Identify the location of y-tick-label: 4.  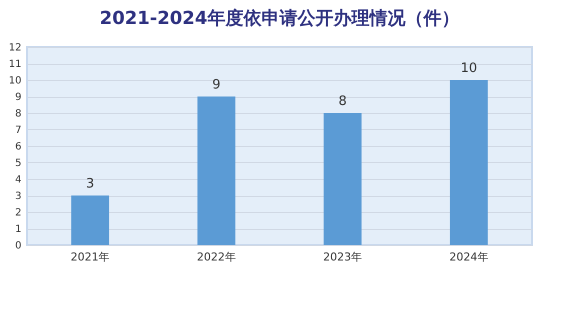
(18, 180).